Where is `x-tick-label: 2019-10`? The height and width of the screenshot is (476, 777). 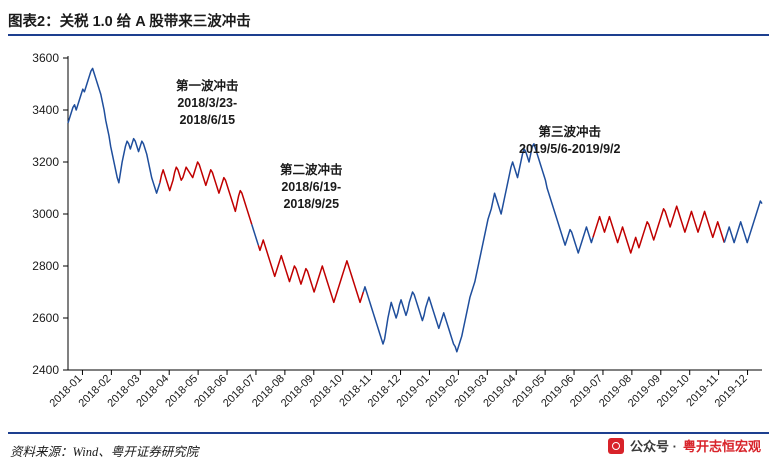
x-tick-label: 2019-10 is located at coordinates (673, 391).